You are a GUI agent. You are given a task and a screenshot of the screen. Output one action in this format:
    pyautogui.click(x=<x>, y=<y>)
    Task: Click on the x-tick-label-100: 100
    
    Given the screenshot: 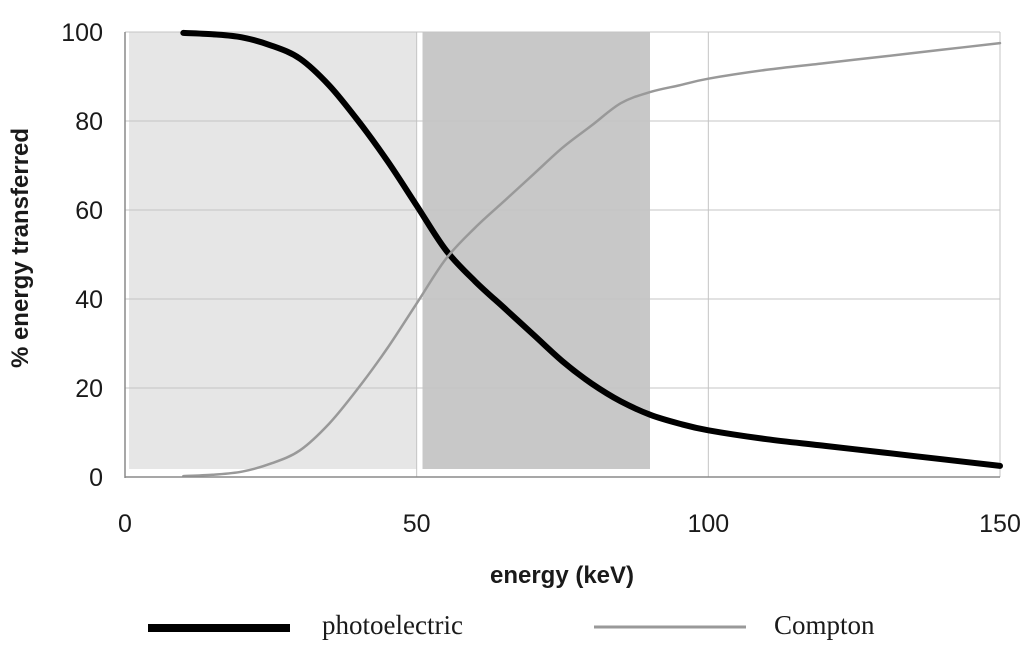 What is the action you would take?
    pyautogui.click(x=708, y=524)
    